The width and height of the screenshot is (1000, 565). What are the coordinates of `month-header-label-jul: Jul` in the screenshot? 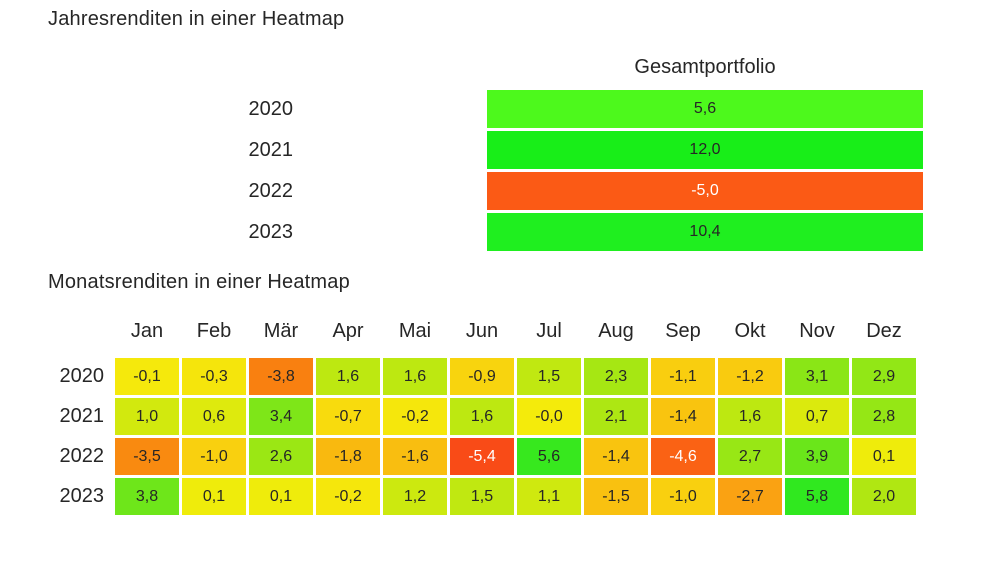 It's located at (549, 331).